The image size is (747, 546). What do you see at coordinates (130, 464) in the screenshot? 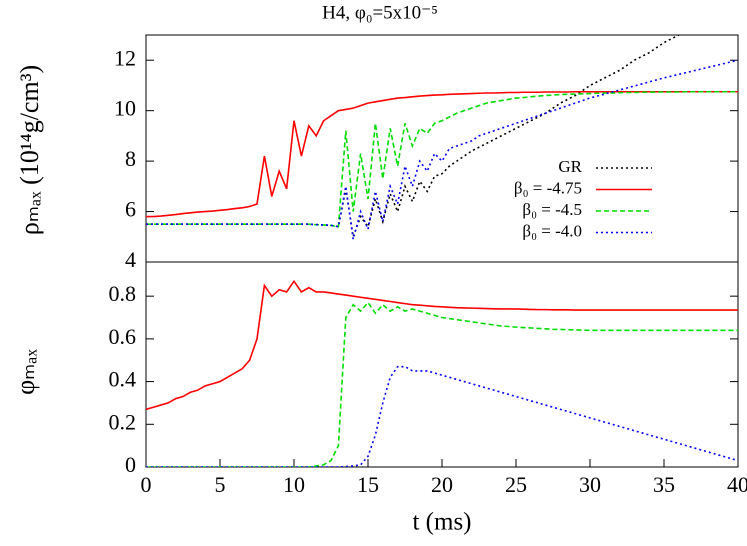
I see `y-tick-label: 0` at bounding box center [130, 464].